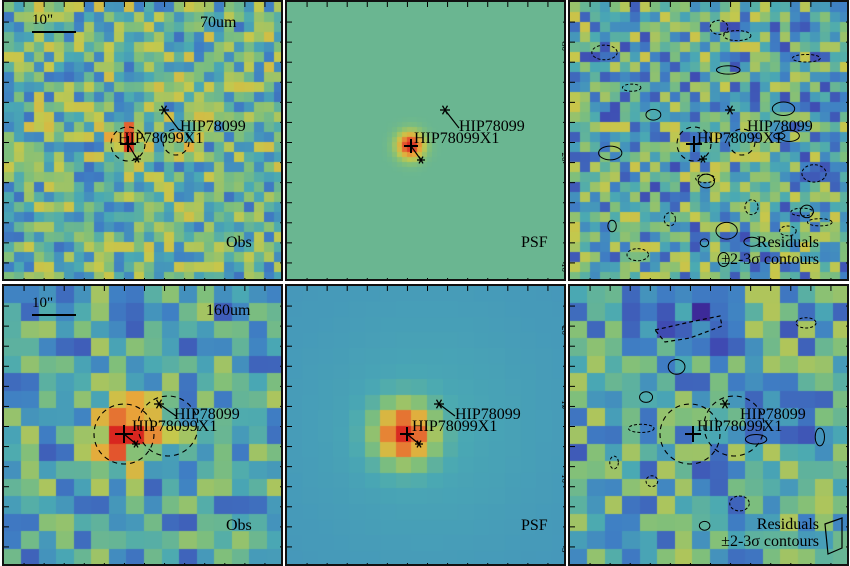 This screenshot has height=566, width=850. I want to click on axis-tick-label: 15, so click(563, 405).